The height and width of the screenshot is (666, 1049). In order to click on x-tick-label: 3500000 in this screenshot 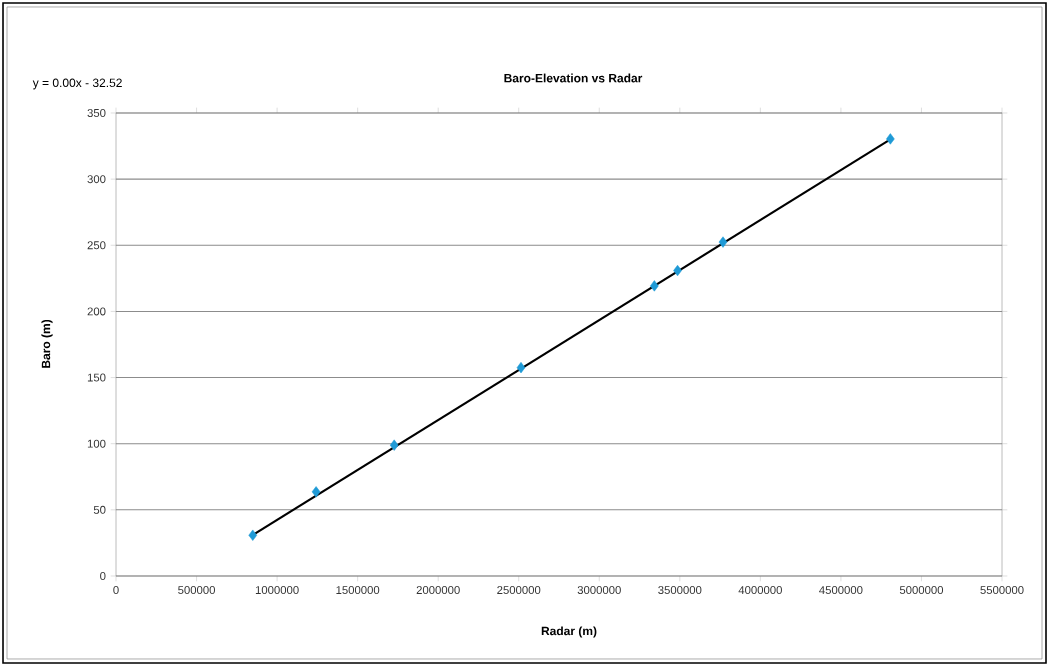, I will do `click(680, 590)`.